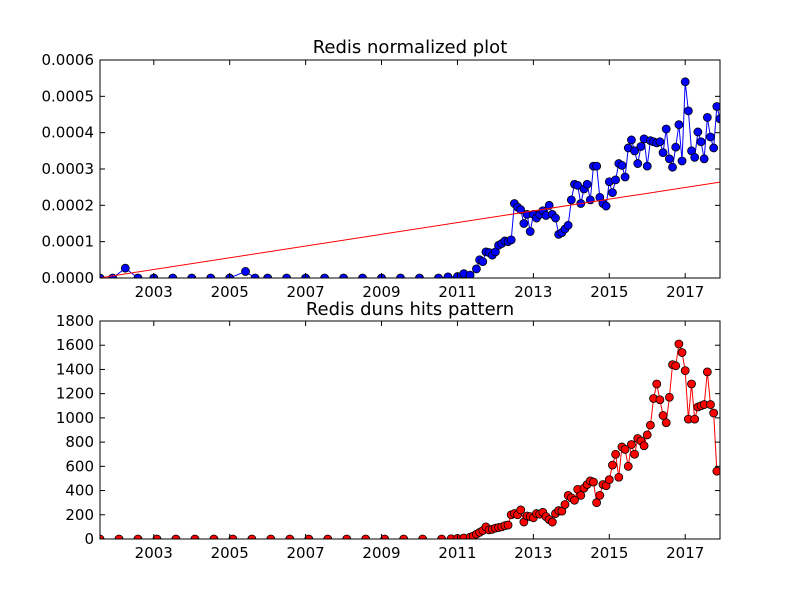 The width and height of the screenshot is (800, 600). What do you see at coordinates (68, 242) in the screenshot?
I see `y-tick-label: 0.0001` at bounding box center [68, 242].